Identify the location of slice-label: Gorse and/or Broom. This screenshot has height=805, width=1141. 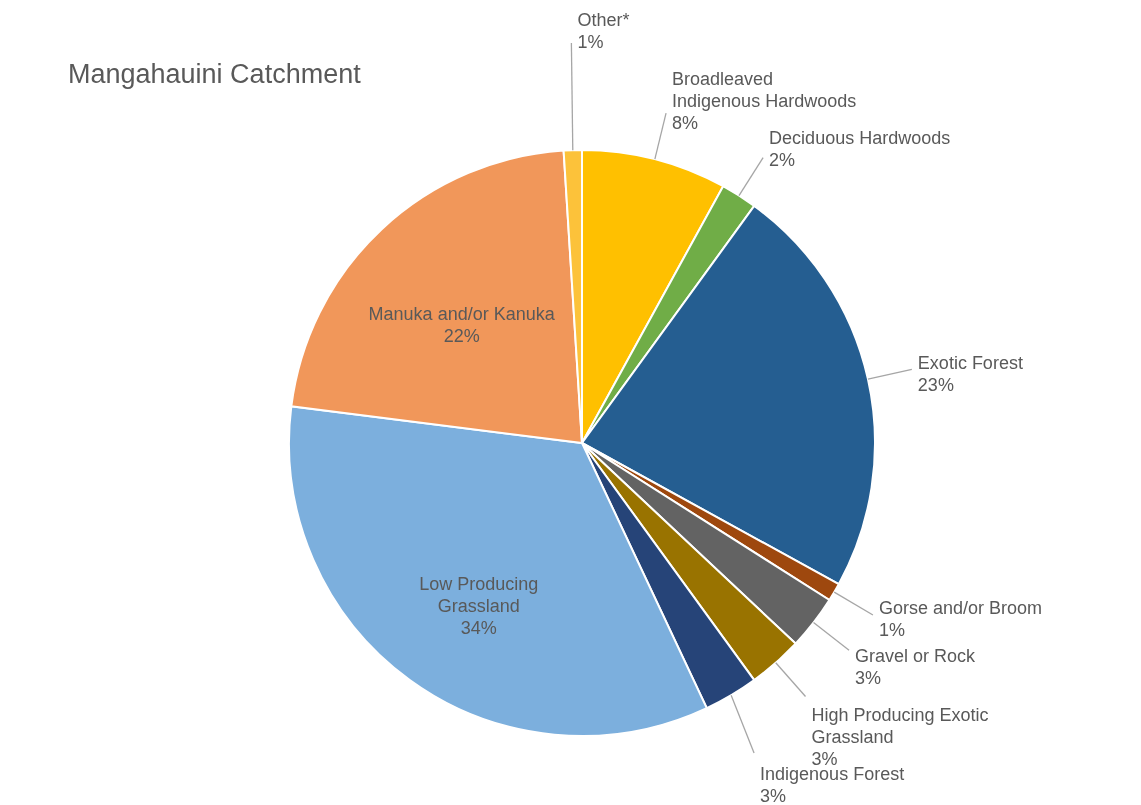
(960, 608).